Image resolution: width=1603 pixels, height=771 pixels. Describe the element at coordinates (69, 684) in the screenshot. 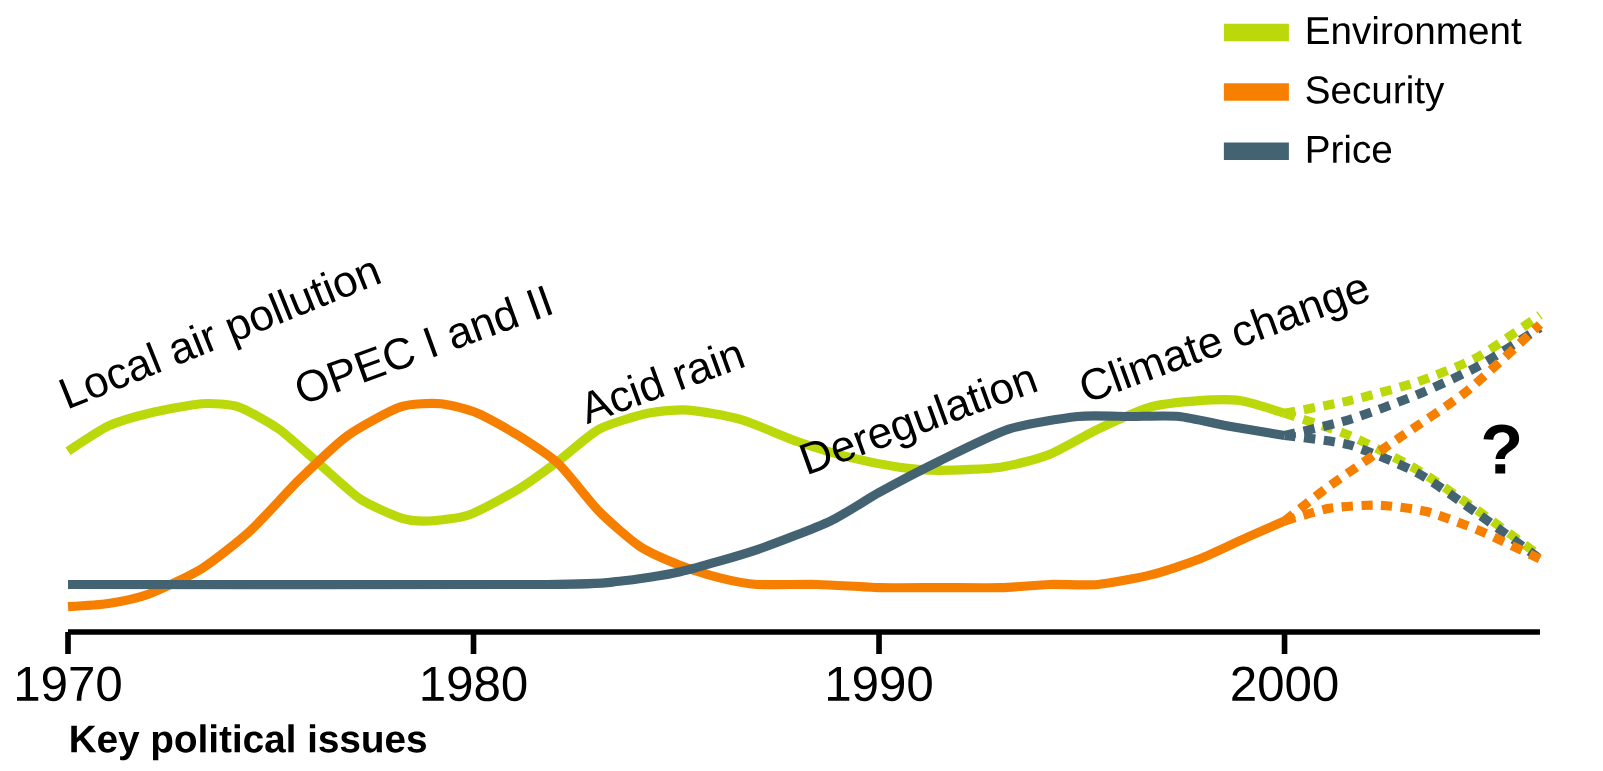

I see `x-tick-label: 1970` at that location.